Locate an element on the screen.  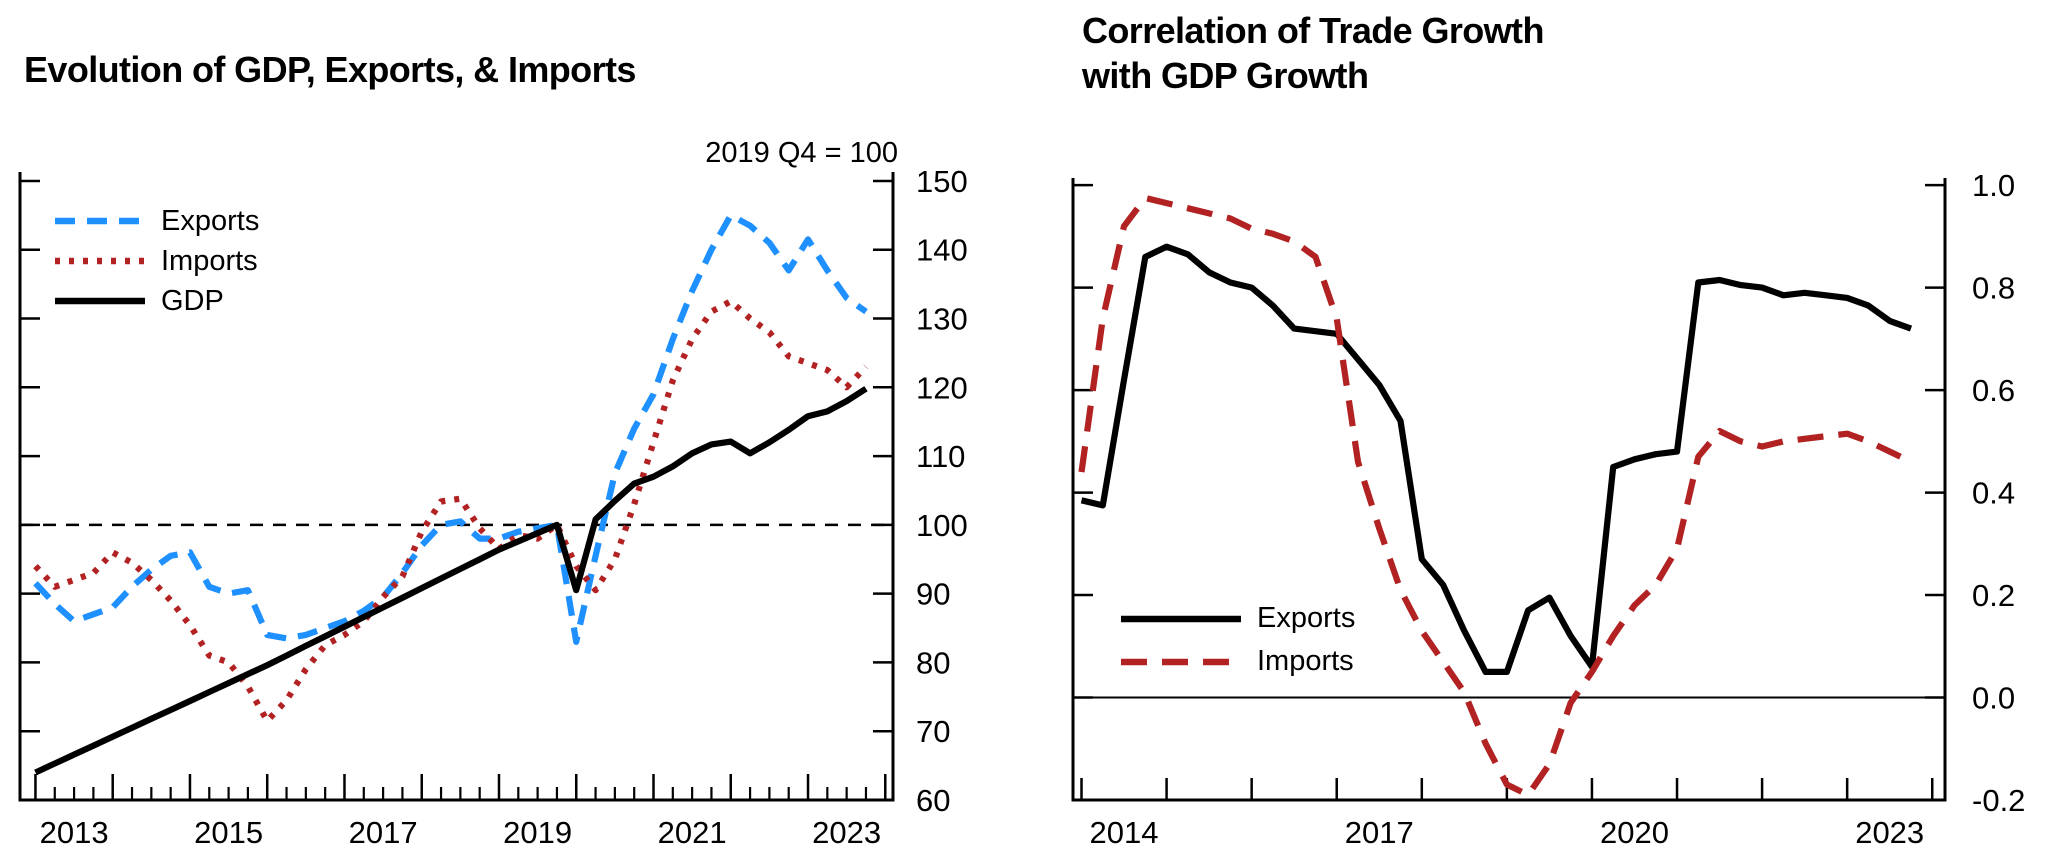
right-chart-title-line1: Correlation of Trade Growth is located at coordinates (1313, 30).